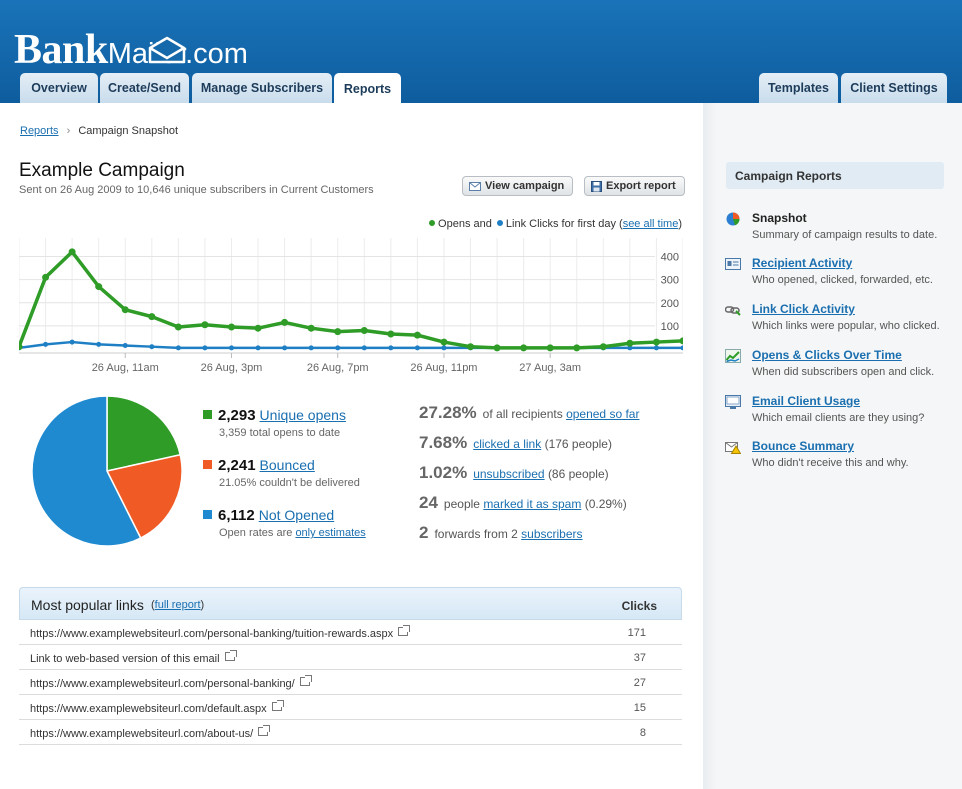  I want to click on forwards-text: forwards from 2, so click(476, 534).